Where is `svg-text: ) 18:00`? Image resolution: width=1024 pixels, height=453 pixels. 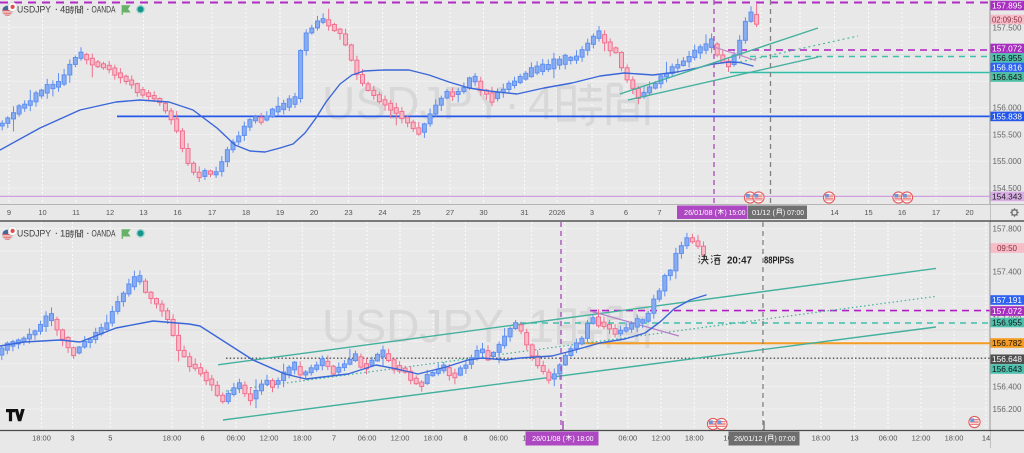 svg-text: ) 18:00 is located at coordinates (583, 438).